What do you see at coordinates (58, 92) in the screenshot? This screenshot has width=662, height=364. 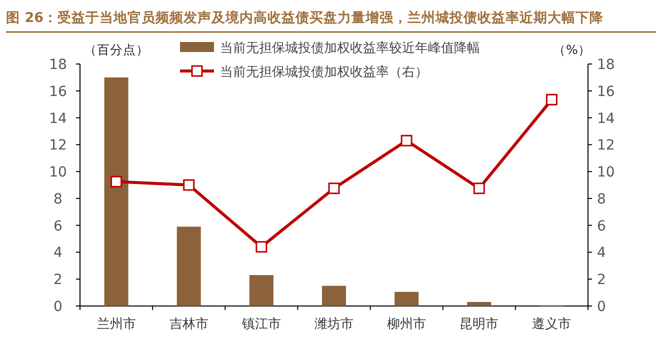 I see `y-tick-label: 16` at bounding box center [58, 92].